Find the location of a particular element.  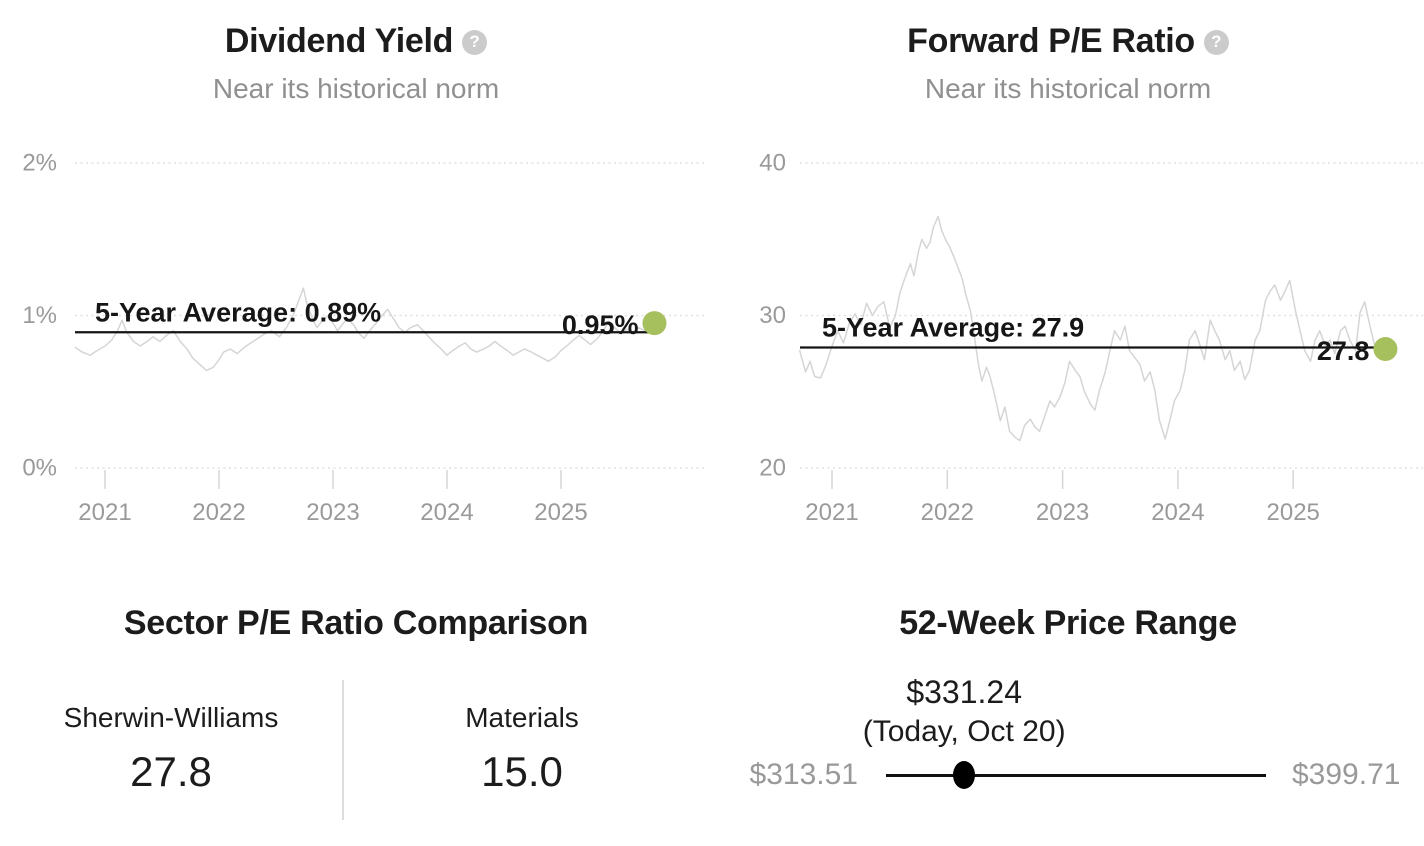

sector-label: Materials is located at coordinates (522, 717).